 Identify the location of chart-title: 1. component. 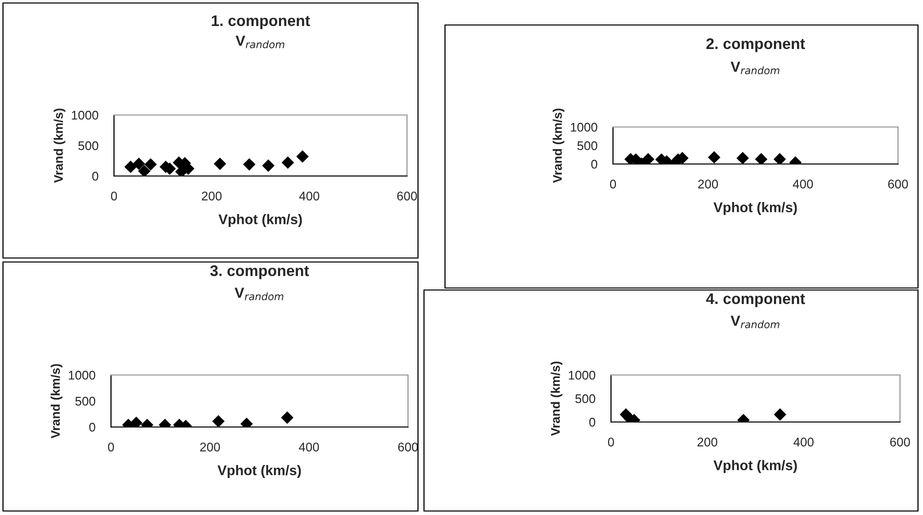
(261, 22).